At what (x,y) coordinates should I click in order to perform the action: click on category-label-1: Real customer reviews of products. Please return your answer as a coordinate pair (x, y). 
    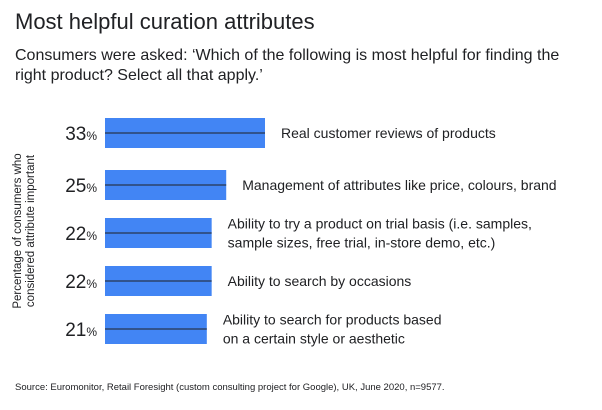
    Looking at the image, I should click on (388, 133).